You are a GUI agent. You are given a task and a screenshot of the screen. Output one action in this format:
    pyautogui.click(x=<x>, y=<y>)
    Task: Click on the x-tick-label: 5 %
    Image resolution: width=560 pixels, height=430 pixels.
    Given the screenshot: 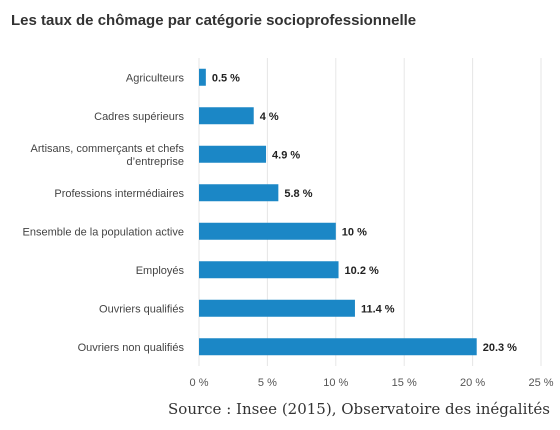 What is the action you would take?
    pyautogui.click(x=267, y=383)
    